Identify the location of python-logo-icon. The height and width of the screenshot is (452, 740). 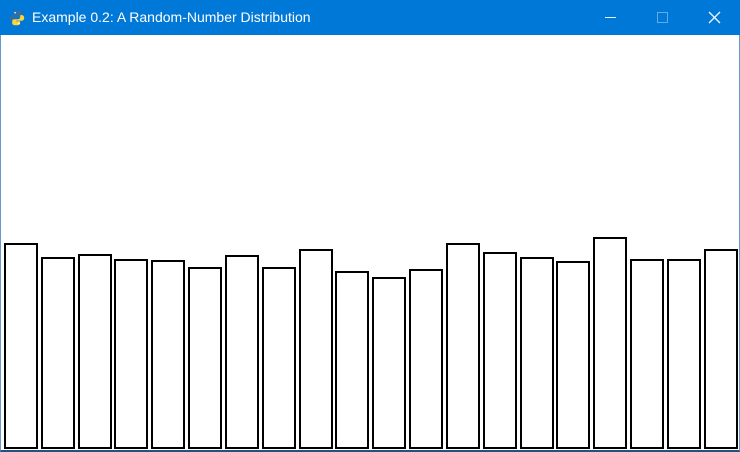
(17, 18).